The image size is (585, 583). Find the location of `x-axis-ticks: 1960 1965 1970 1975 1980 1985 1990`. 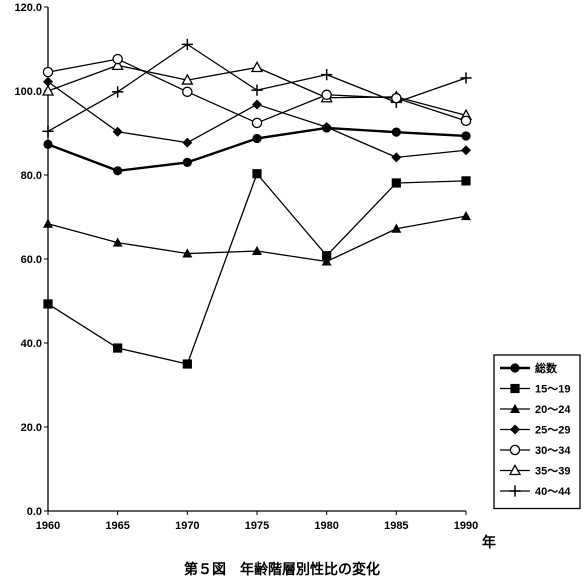

x-axis-ticks: 1960 1965 1970 1975 1980 1985 1990 is located at coordinates (257, 521).